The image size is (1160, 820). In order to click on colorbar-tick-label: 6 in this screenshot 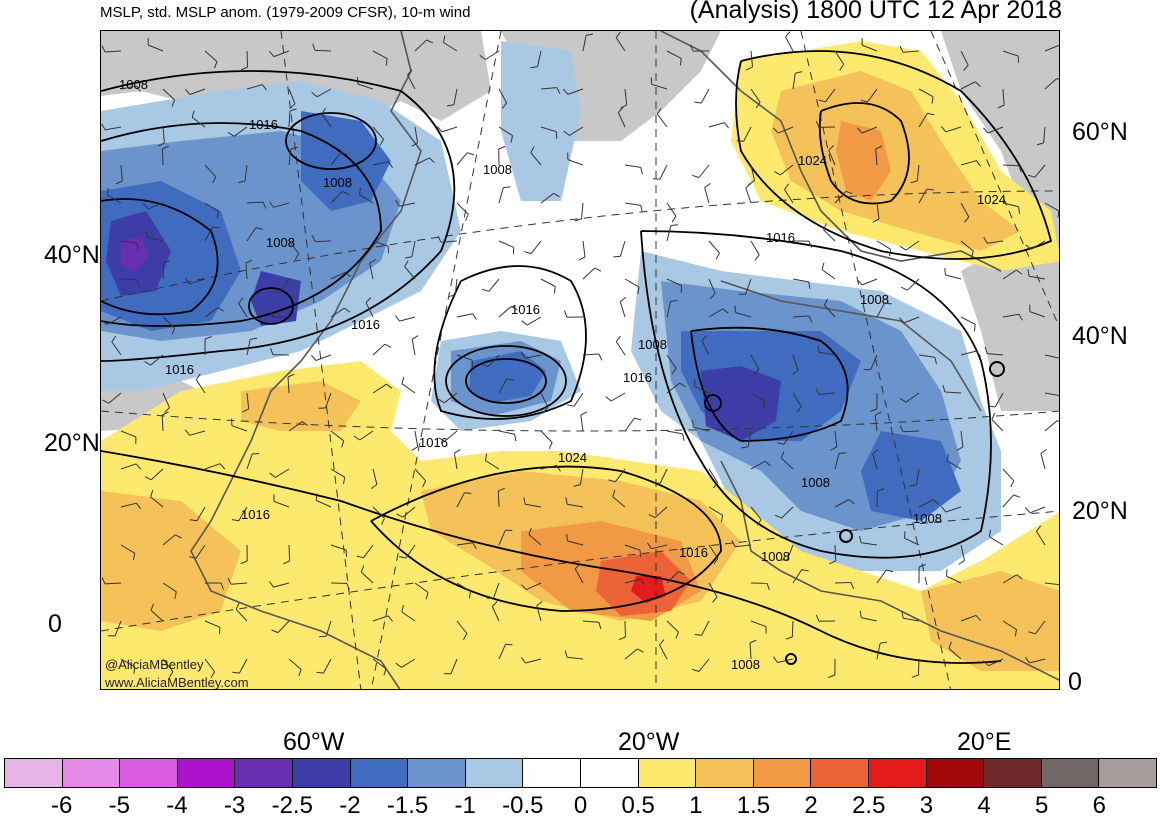, I will do `click(1099, 806)`.